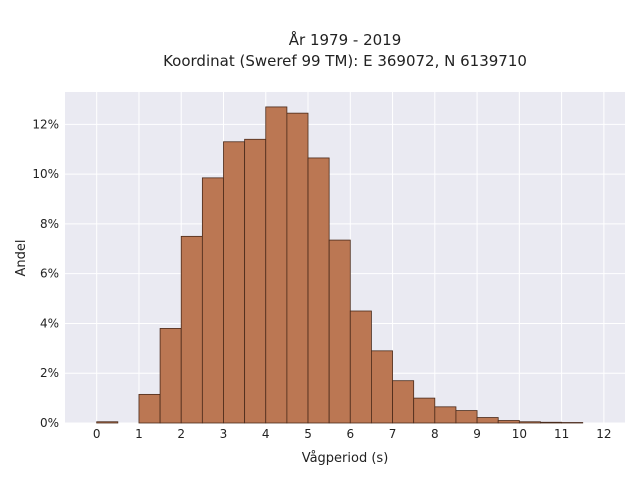 The height and width of the screenshot is (480, 640). I want to click on y-tick-label: 12%, so click(45, 124).